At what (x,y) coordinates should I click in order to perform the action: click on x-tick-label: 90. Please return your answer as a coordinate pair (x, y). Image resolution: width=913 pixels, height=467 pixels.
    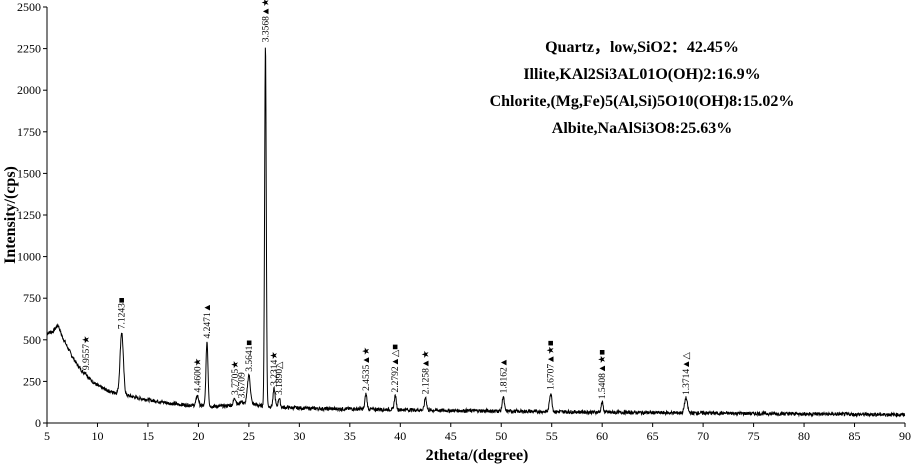
    Looking at the image, I should click on (905, 436).